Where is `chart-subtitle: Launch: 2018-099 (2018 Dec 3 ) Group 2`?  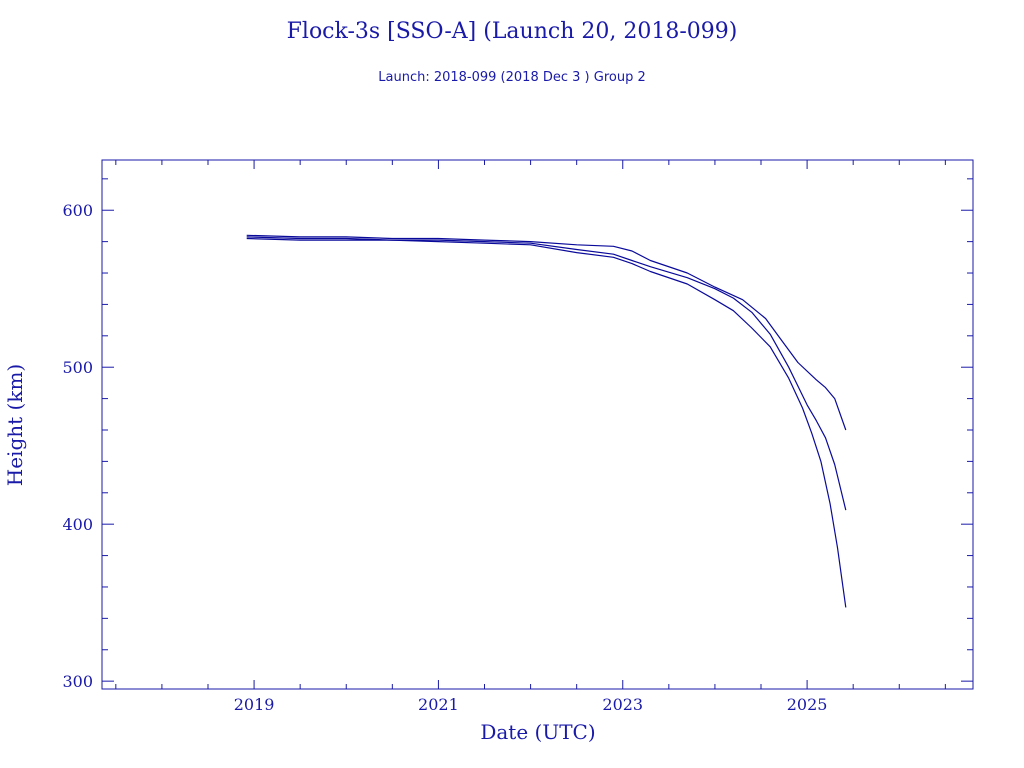
chart-subtitle: Launch: 2018-099 (2018 Dec 3 ) Group 2 is located at coordinates (511, 77).